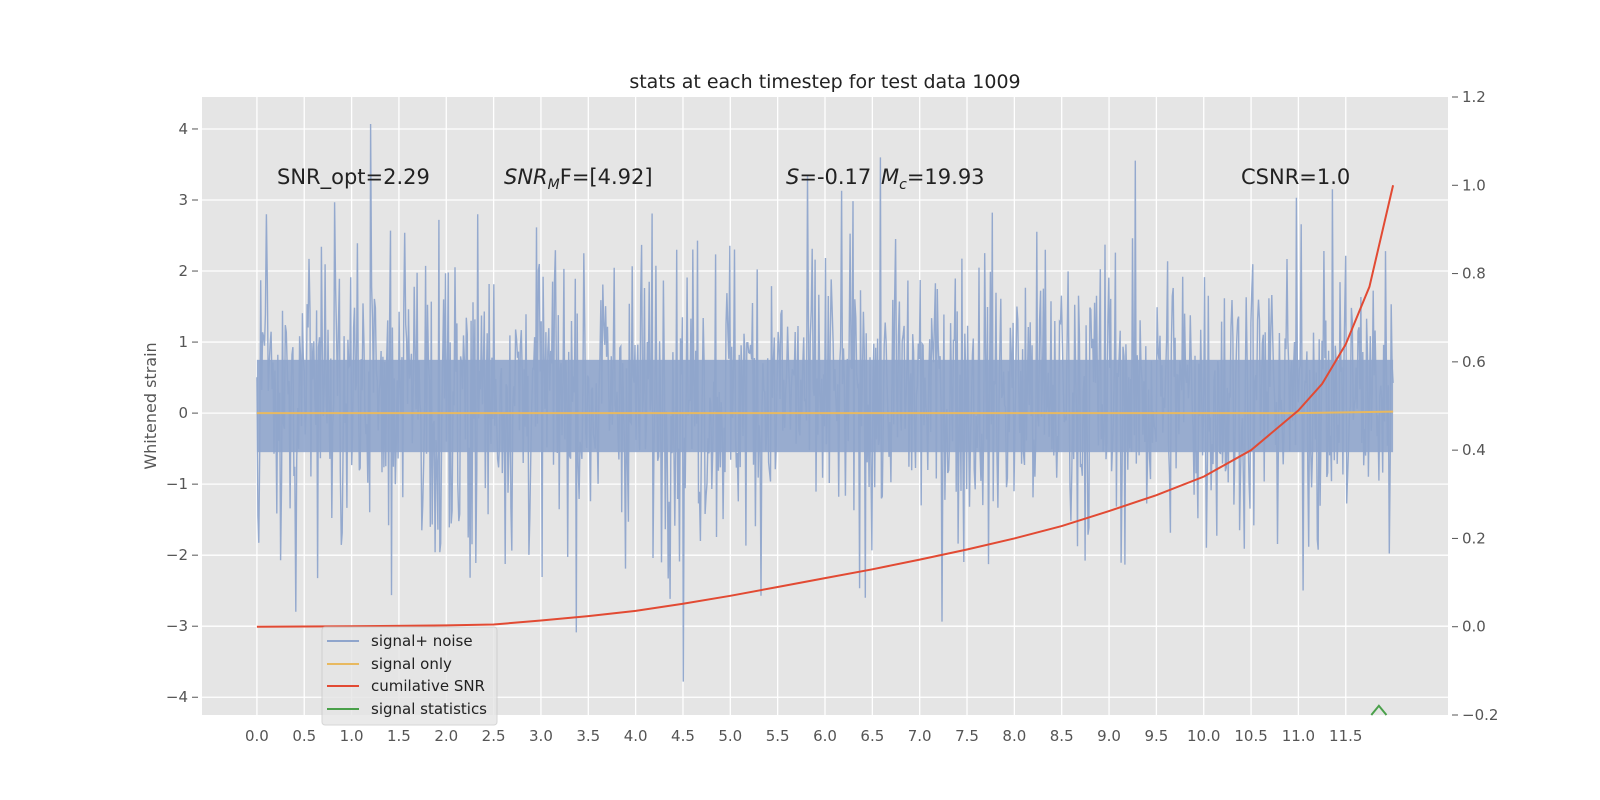 The width and height of the screenshot is (1600, 800). Describe the element at coordinates (872, 736) in the screenshot. I see `x-tick-label: 6.5` at that location.